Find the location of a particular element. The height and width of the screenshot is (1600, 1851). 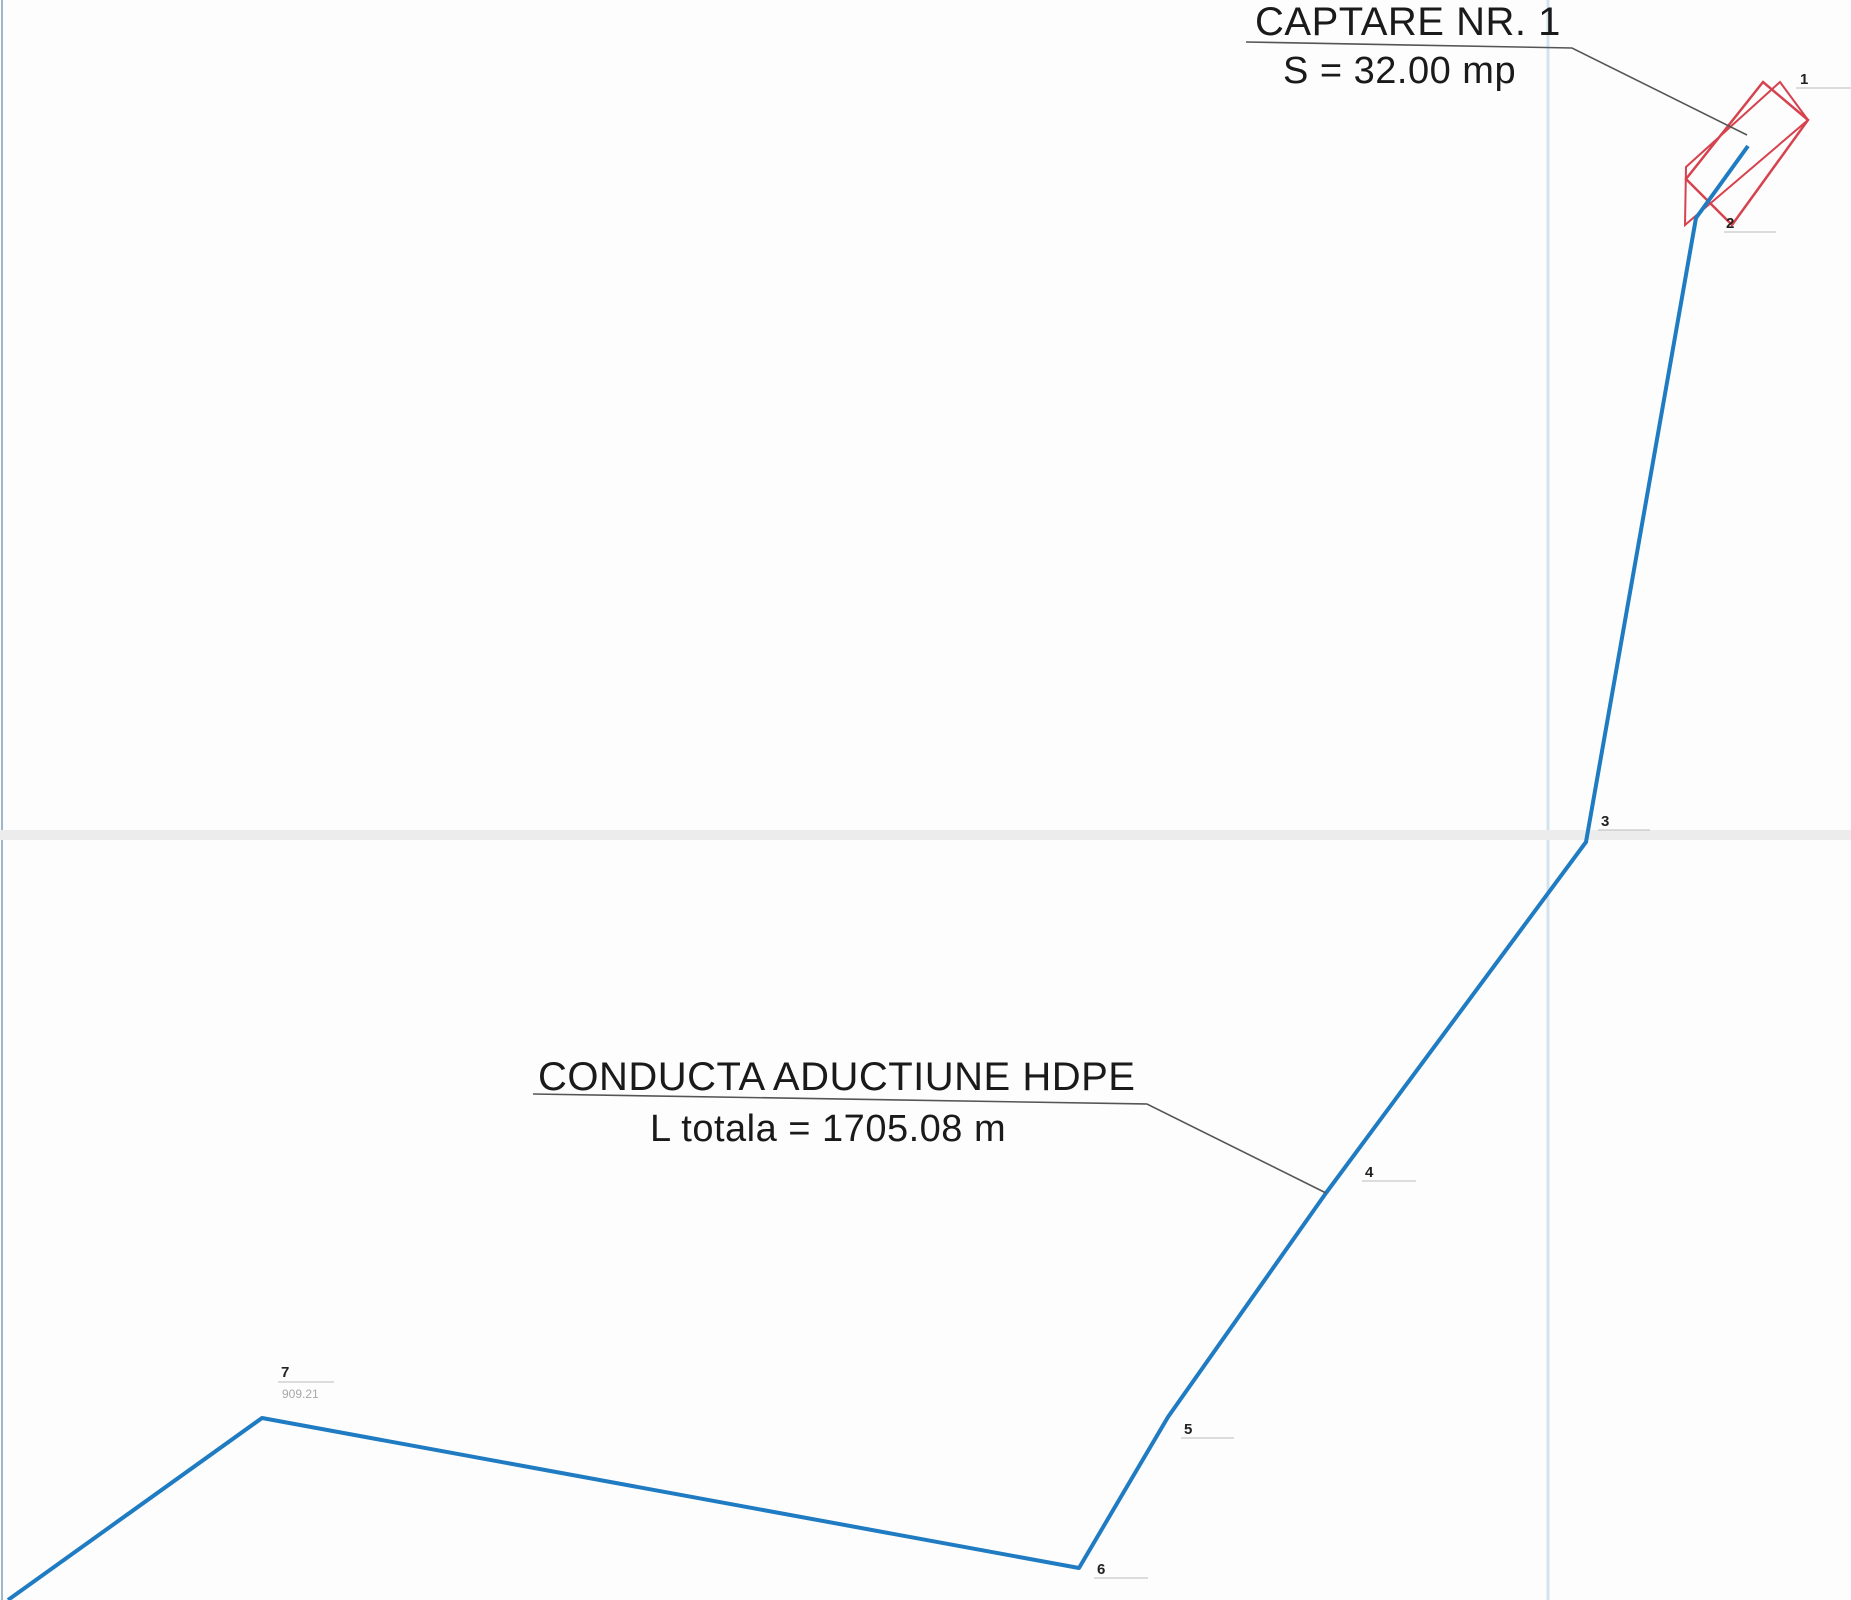

captare-outline is located at coordinates (1746, 154).